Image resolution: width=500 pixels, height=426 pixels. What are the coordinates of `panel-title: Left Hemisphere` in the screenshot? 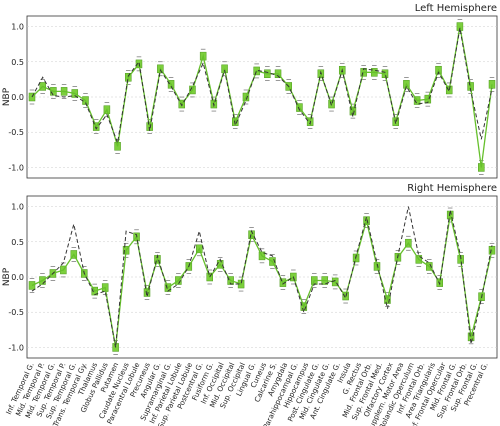 It's located at (456, 8).